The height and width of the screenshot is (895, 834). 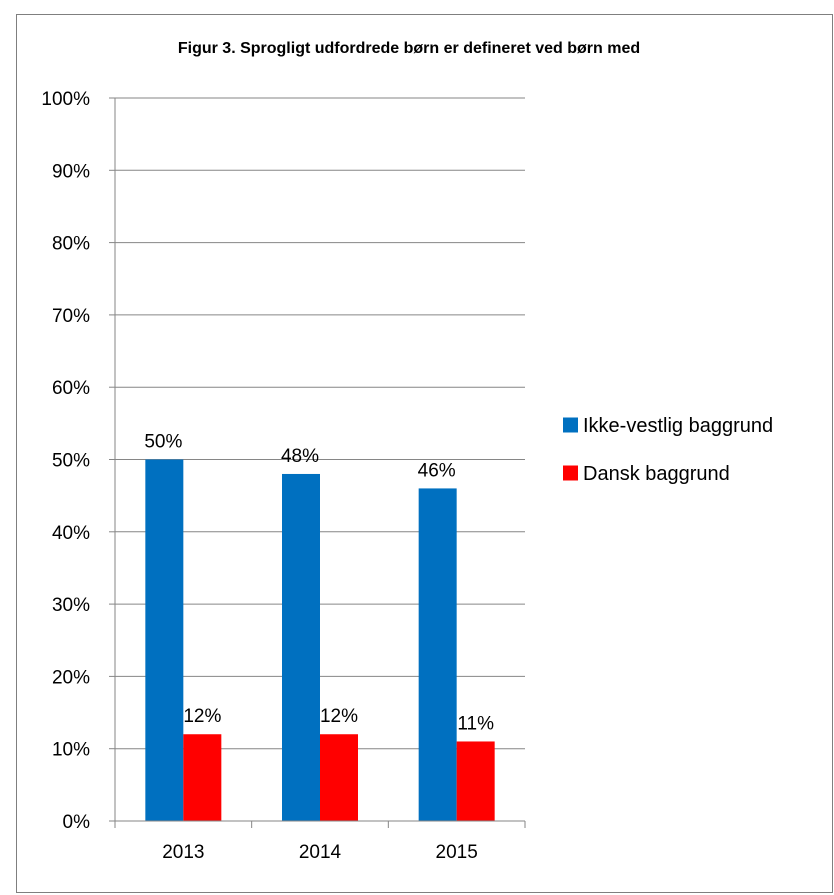 I want to click on x-tick-label: 2013, so click(x=183, y=852).